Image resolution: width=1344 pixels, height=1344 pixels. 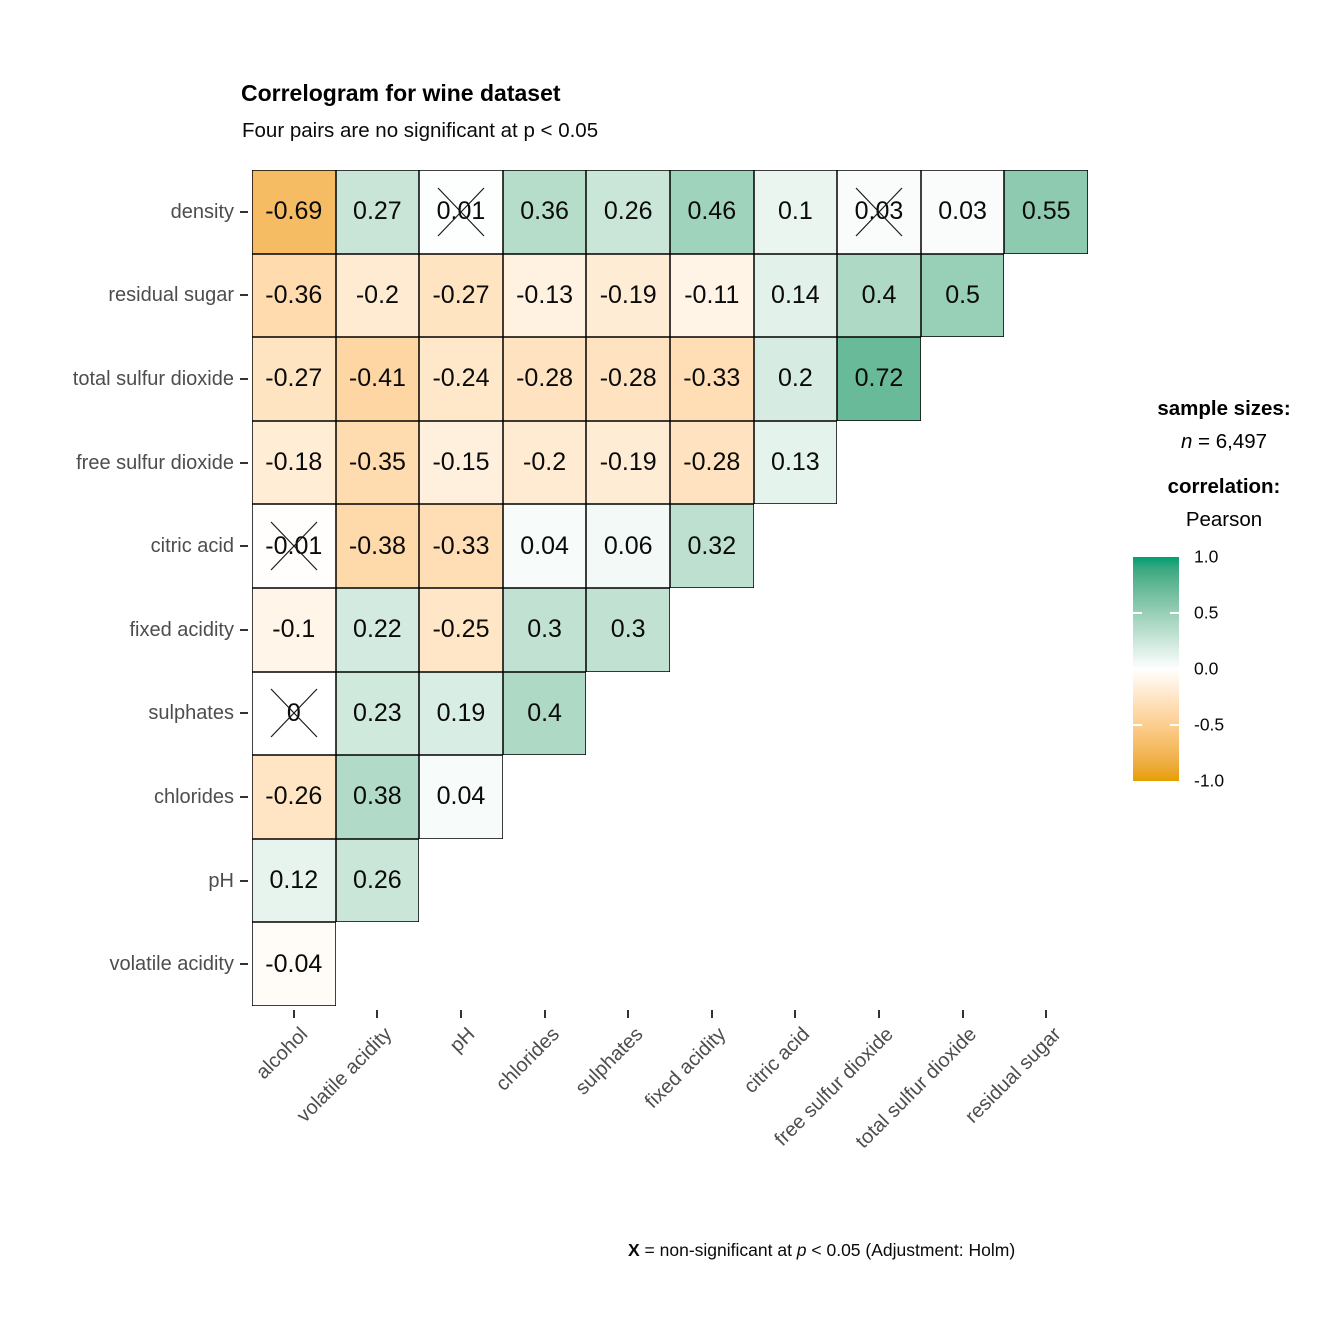 I want to click on correlation-value: -0.41, so click(x=377, y=378).